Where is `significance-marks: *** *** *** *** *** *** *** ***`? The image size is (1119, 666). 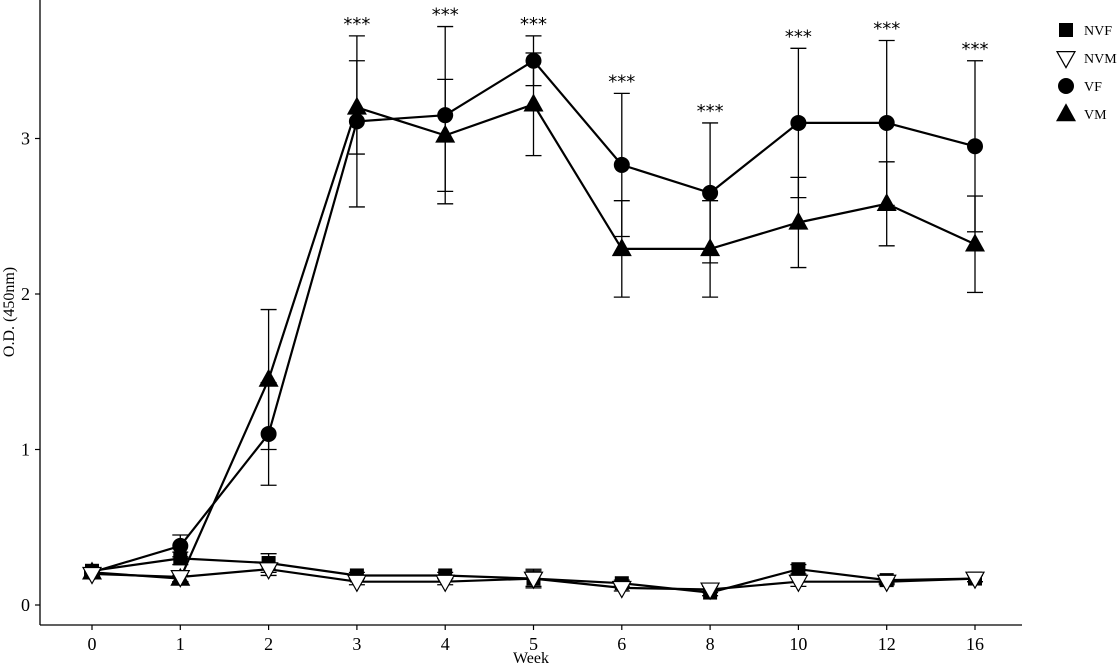
significance-marks: *** *** *** *** *** *** *** *** is located at coordinates (665, 63).